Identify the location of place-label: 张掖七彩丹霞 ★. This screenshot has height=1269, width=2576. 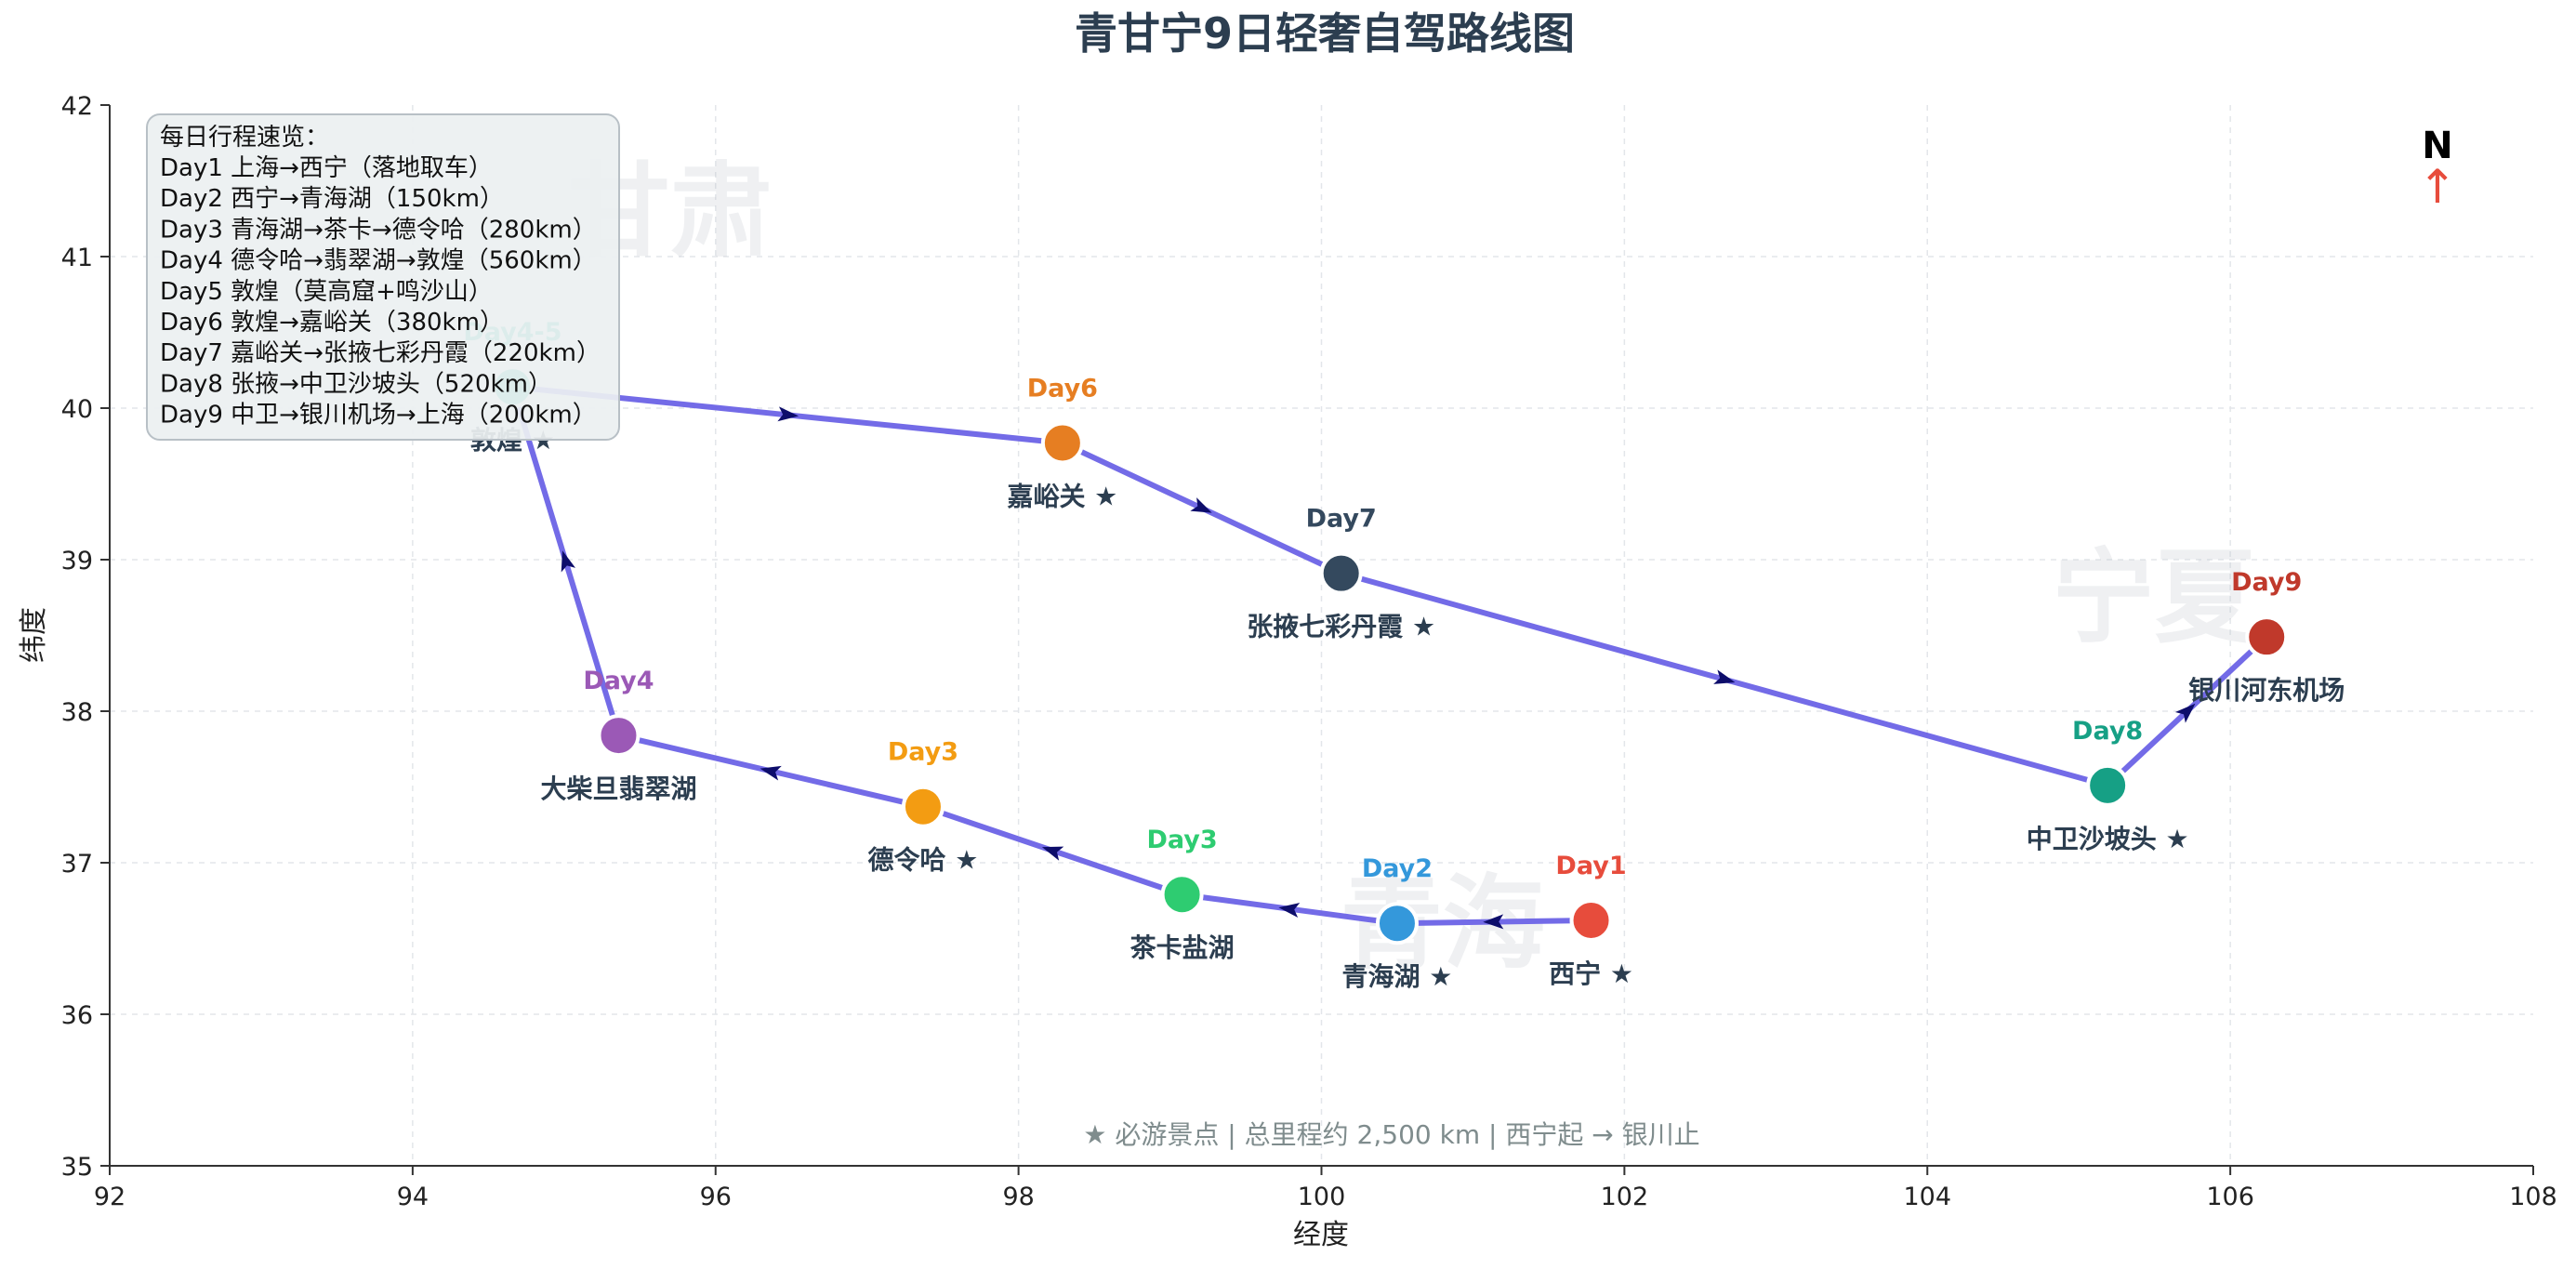
(1341, 627).